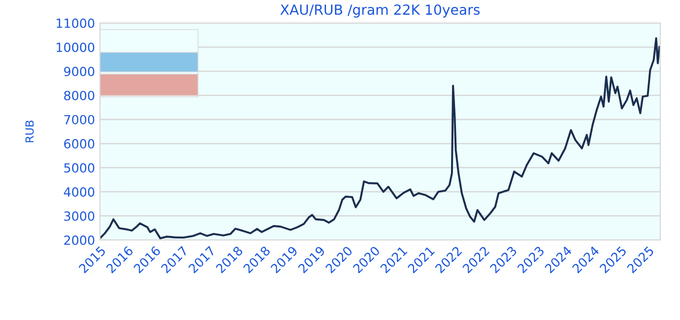 The image size is (680, 320). Describe the element at coordinates (380, 11) in the screenshot. I see `chart-title: XAU/RUB /gram 22K 10years` at that location.